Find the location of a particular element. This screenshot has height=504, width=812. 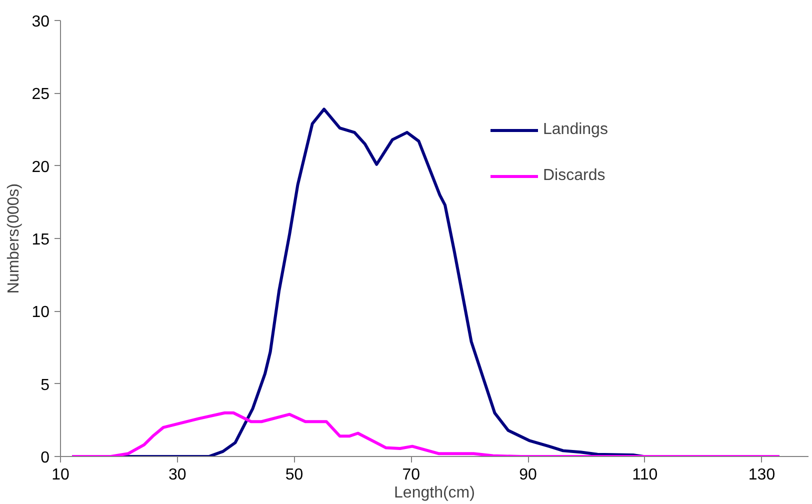

x-tick-label: 110 is located at coordinates (645, 475).